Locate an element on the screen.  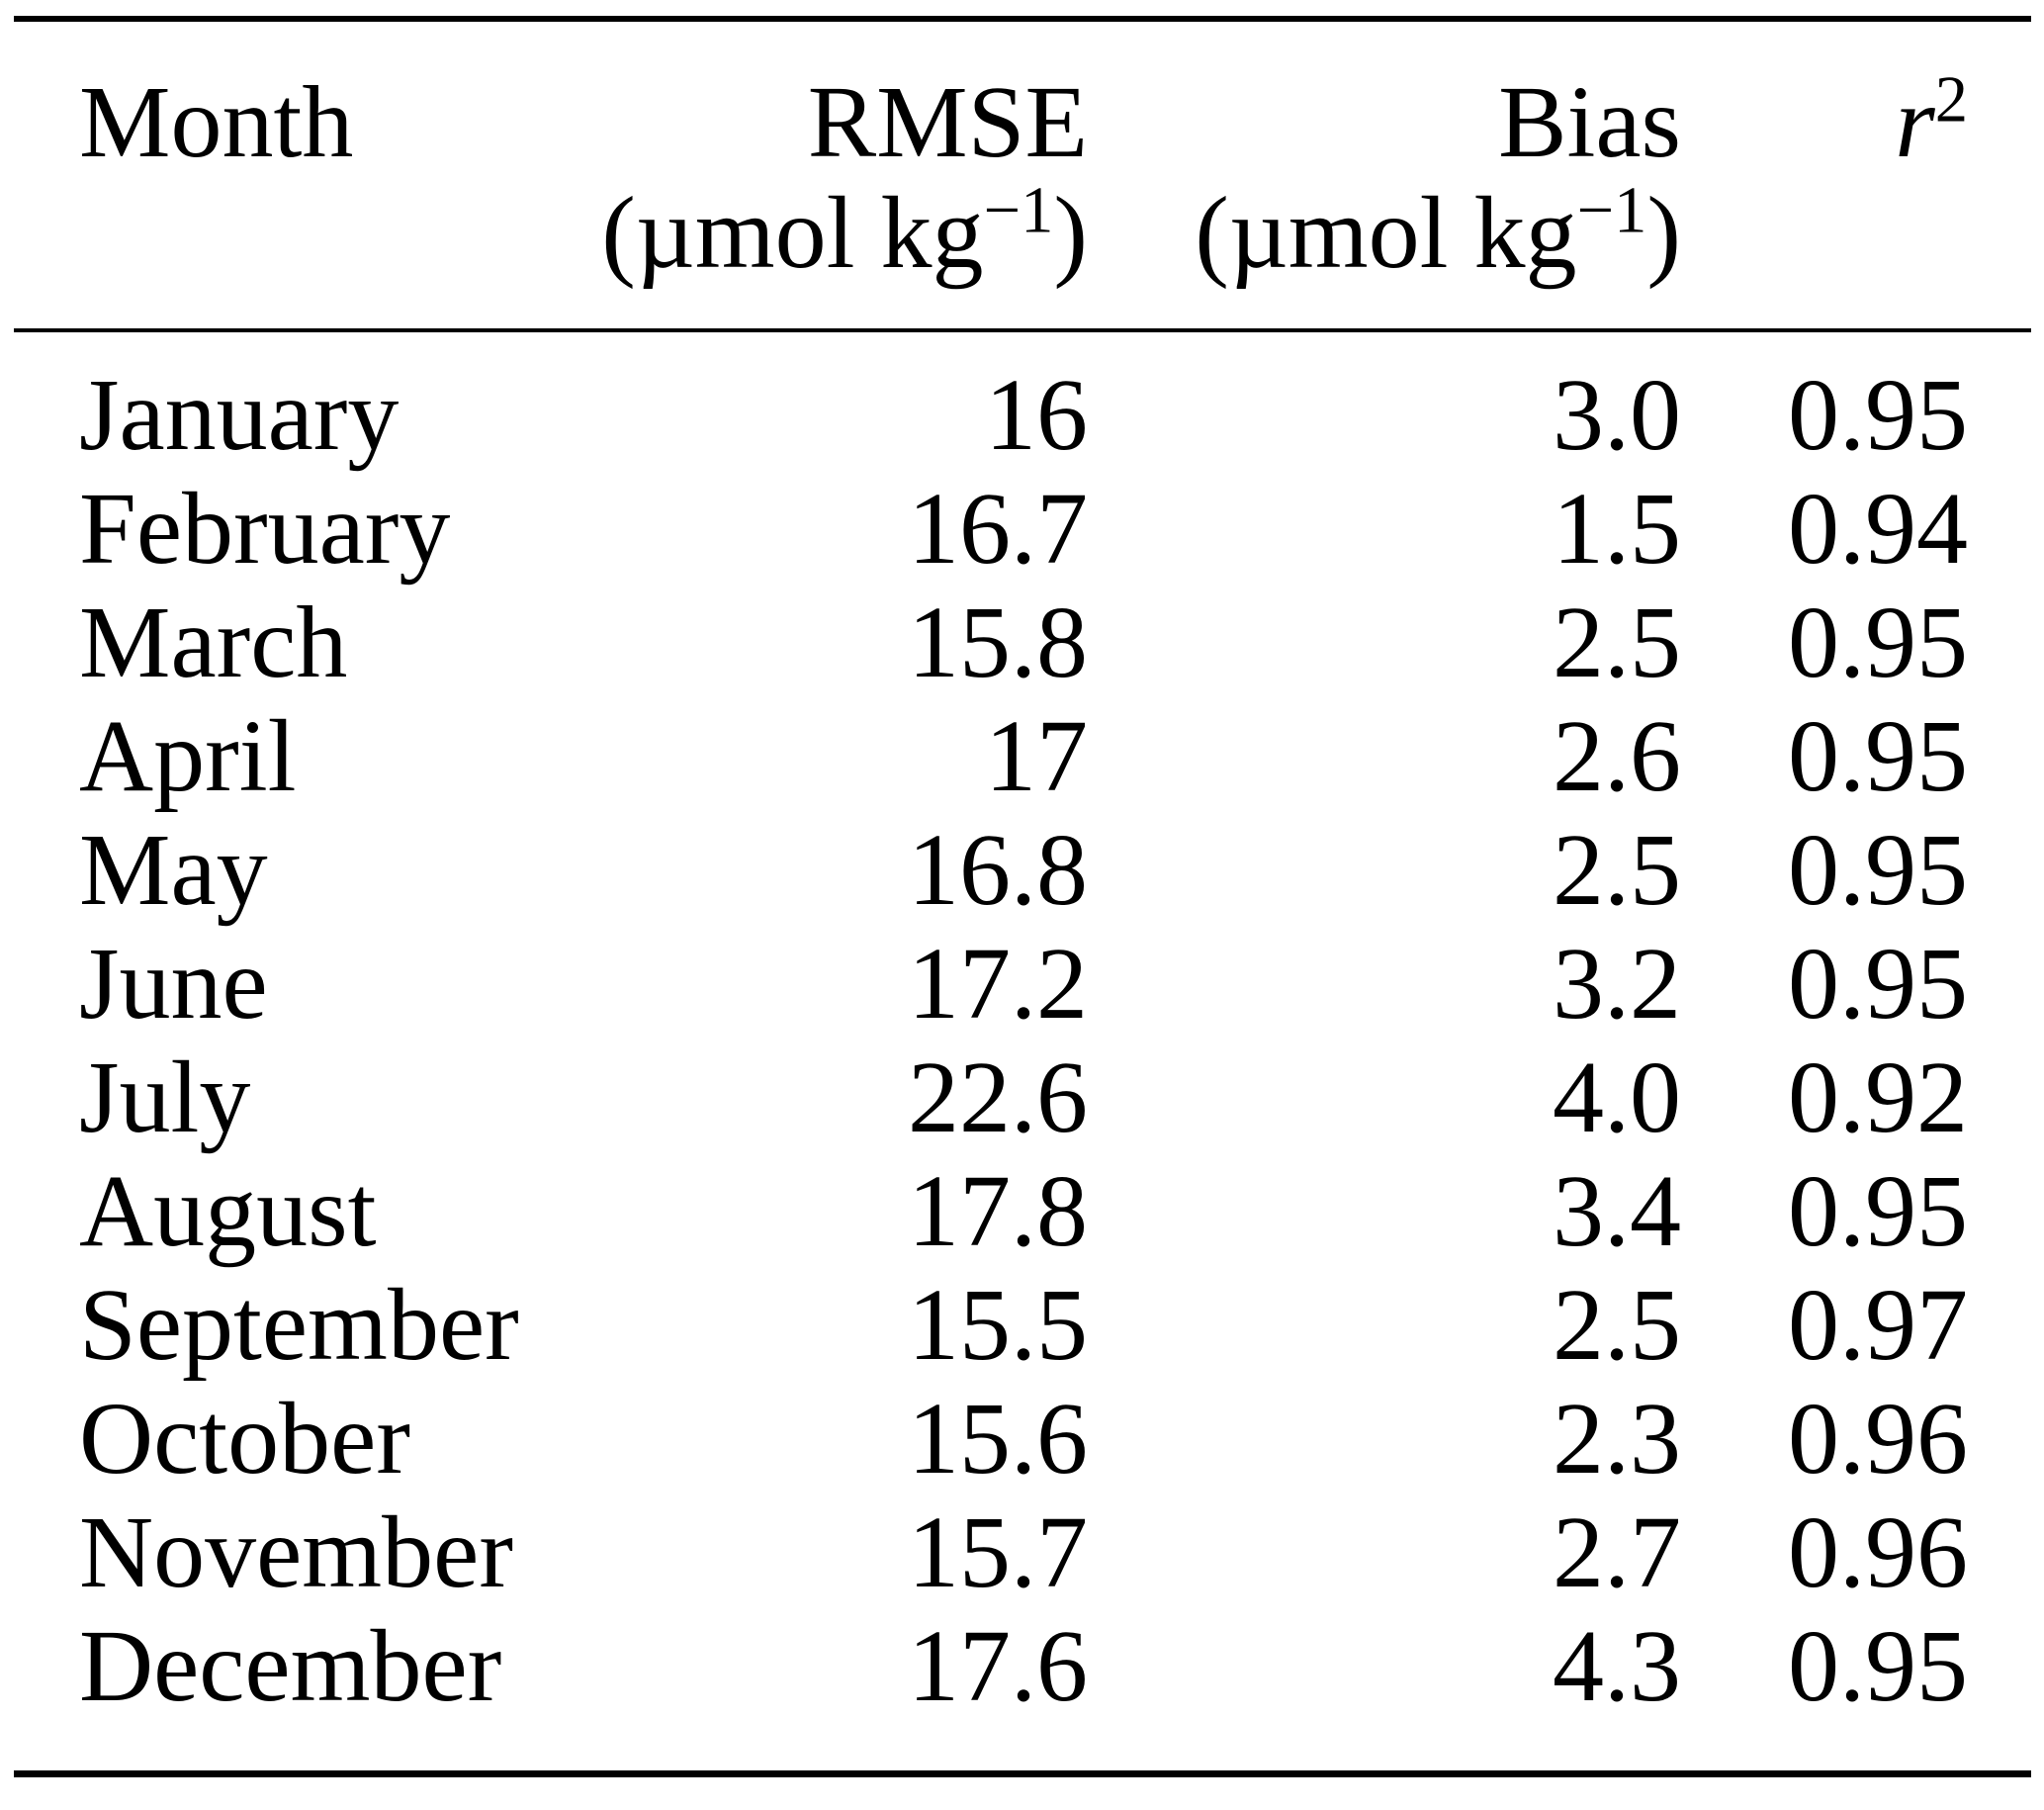
cell-rmse: 16.7 is located at coordinates (998, 528).